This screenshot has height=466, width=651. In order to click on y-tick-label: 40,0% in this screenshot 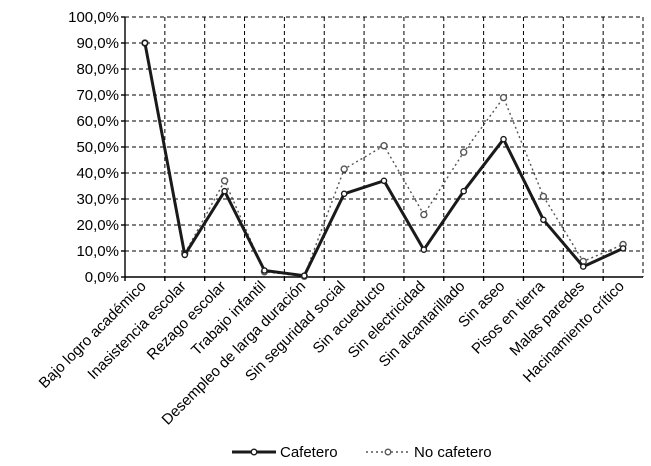, I will do `click(97, 173)`.